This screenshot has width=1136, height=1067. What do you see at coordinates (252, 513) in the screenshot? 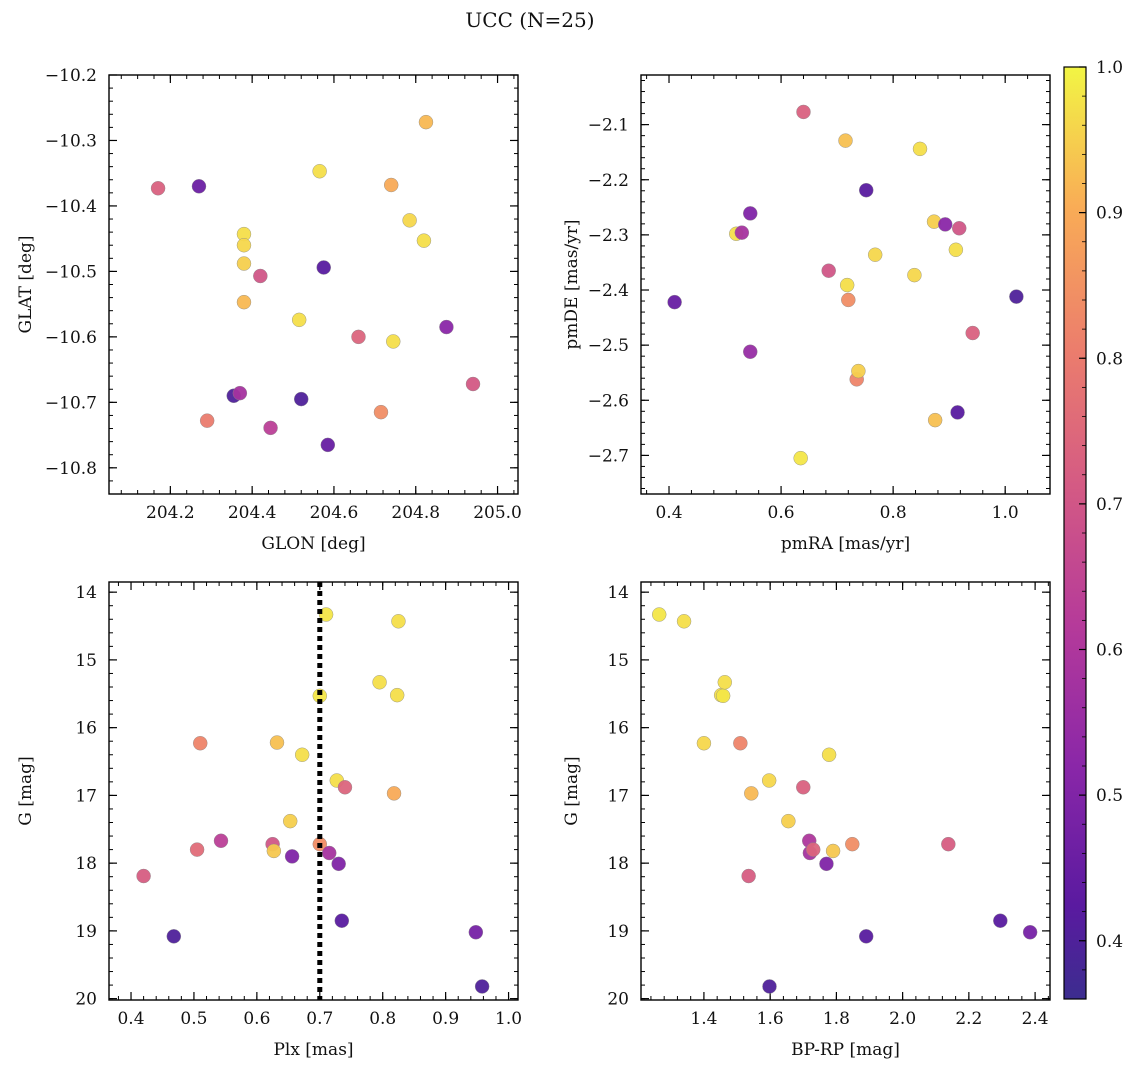
I see `x-tick-label: 204.4` at bounding box center [252, 513].